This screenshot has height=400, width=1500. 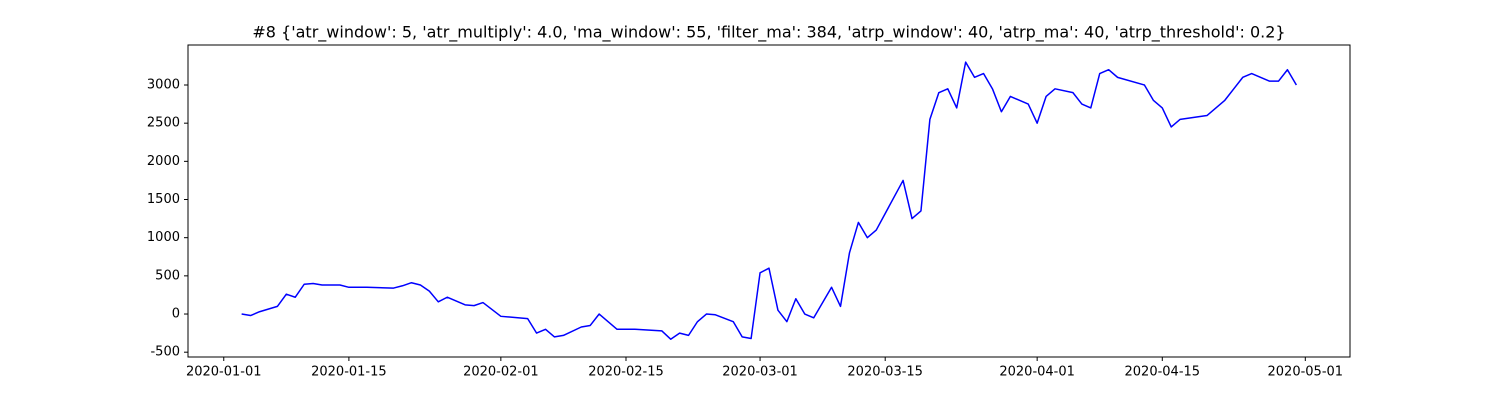 I want to click on x-tick-label: 2020-01-15, so click(x=349, y=372).